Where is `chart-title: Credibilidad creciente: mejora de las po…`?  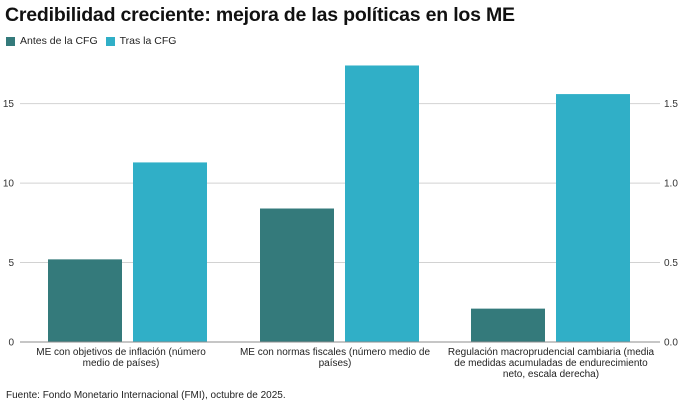 chart-title: Credibilidad creciente: mejora de las po… is located at coordinates (260, 15).